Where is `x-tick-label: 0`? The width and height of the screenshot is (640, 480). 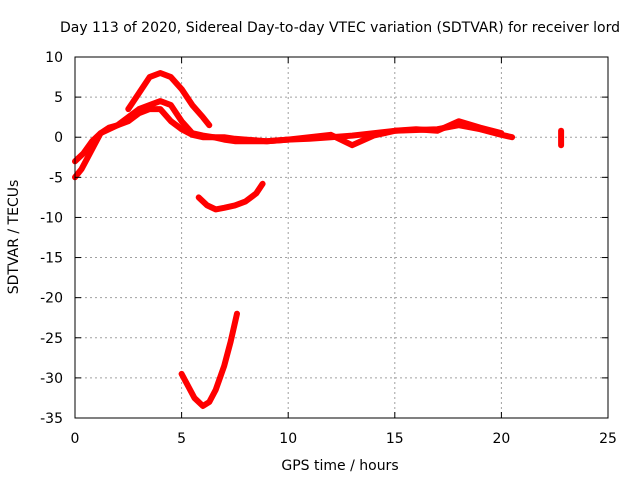 x-tick-label: 0 is located at coordinates (75, 439).